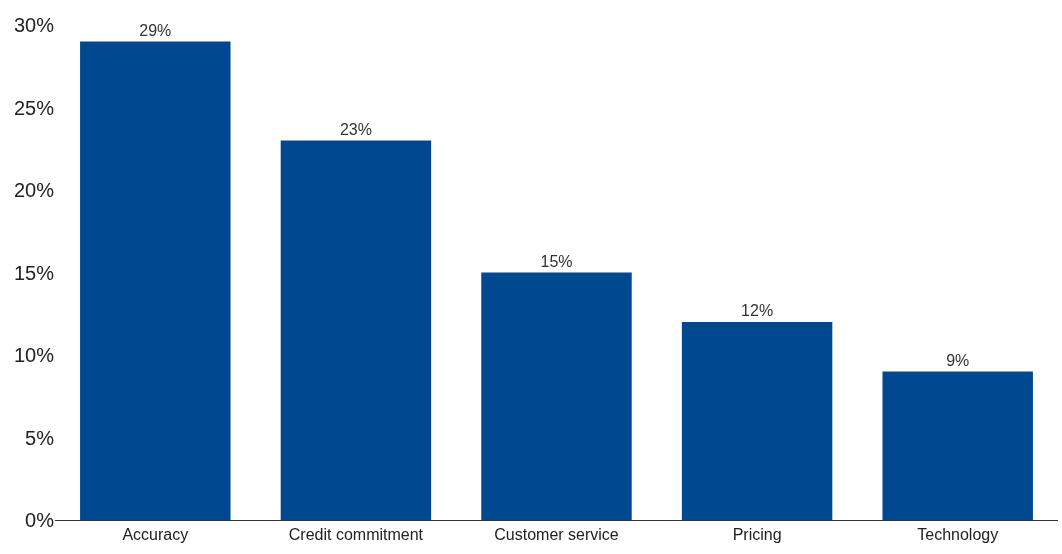  Describe the element at coordinates (34, 355) in the screenshot. I see `y-tick-label: 10%` at that location.